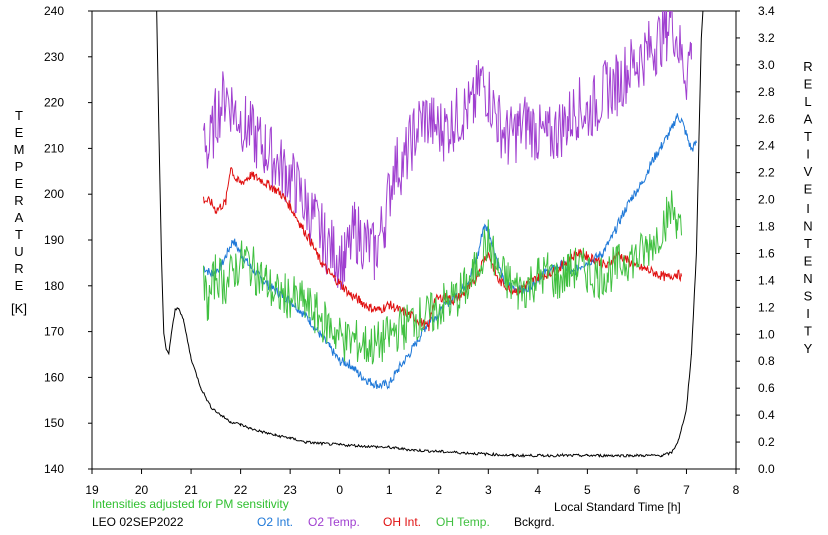  Describe the element at coordinates (808, 348) in the screenshot. I see `right-axis-label-letter: Y` at that location.